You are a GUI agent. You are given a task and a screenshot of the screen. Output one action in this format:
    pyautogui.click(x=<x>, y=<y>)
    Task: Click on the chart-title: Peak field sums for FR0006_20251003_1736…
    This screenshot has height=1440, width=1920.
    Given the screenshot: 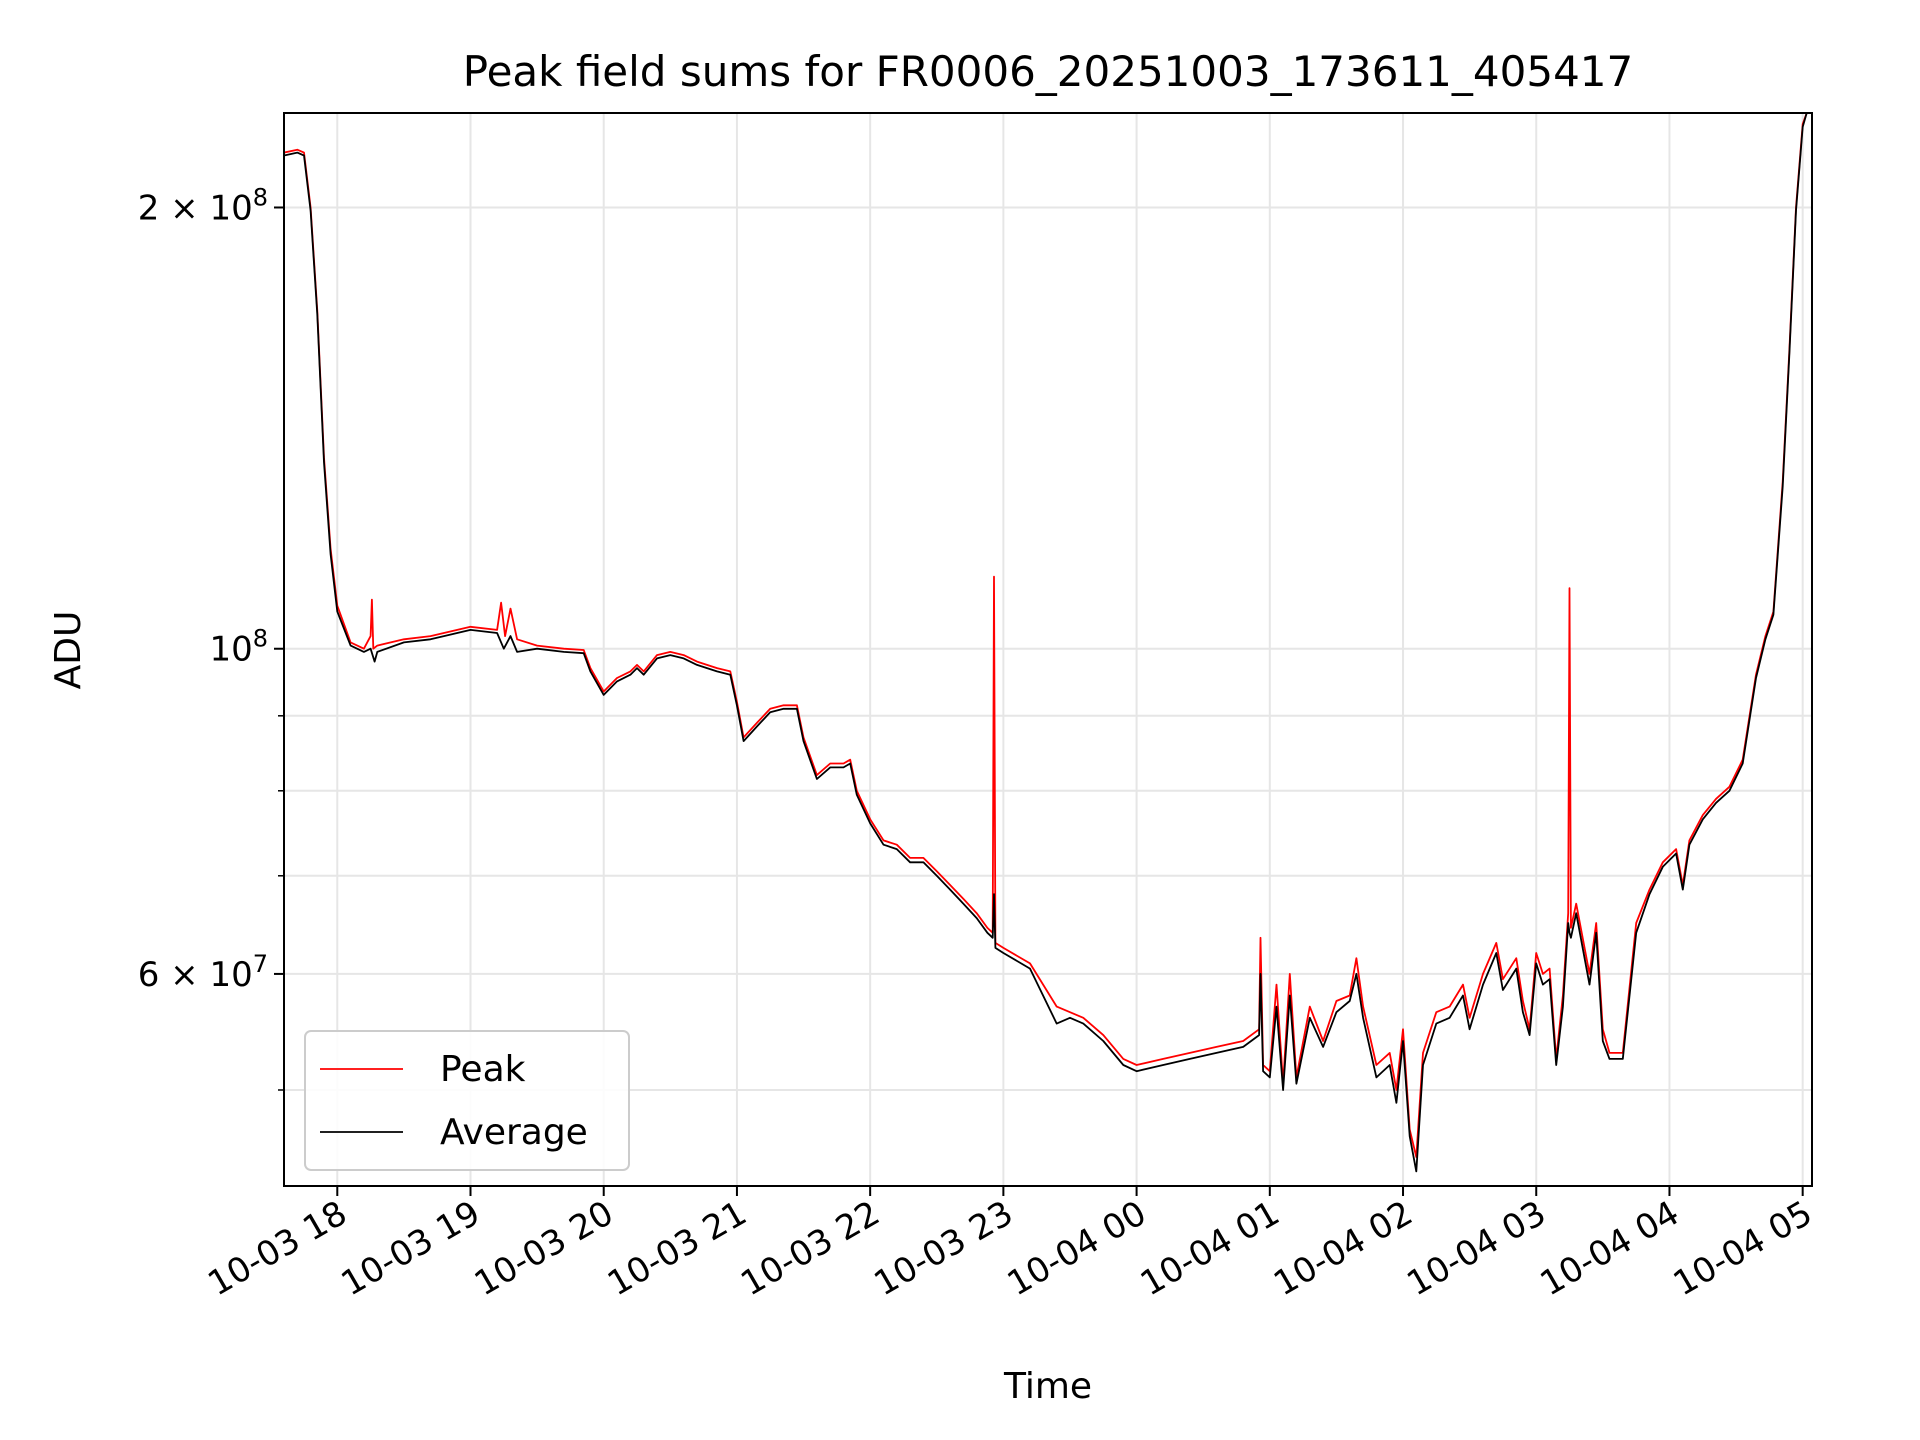 What is the action you would take?
    pyautogui.click(x=1048, y=71)
    